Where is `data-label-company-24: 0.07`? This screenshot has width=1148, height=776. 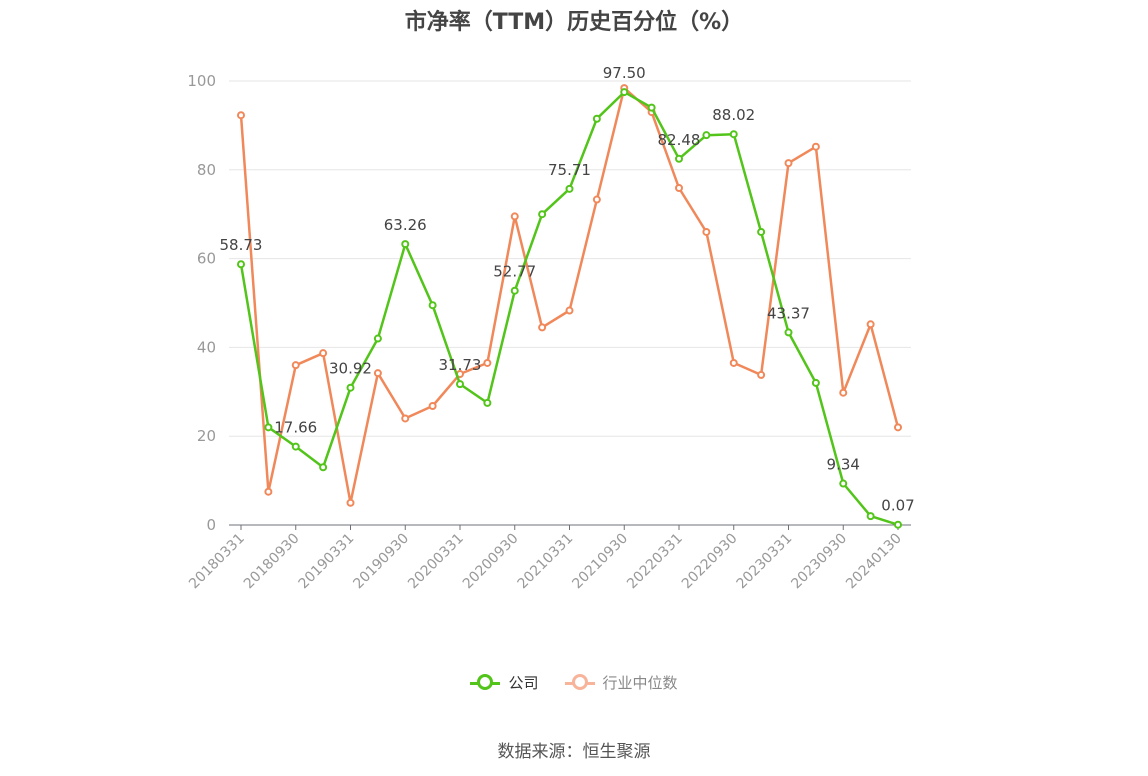 data-label-company-24: 0.07 is located at coordinates (897, 506).